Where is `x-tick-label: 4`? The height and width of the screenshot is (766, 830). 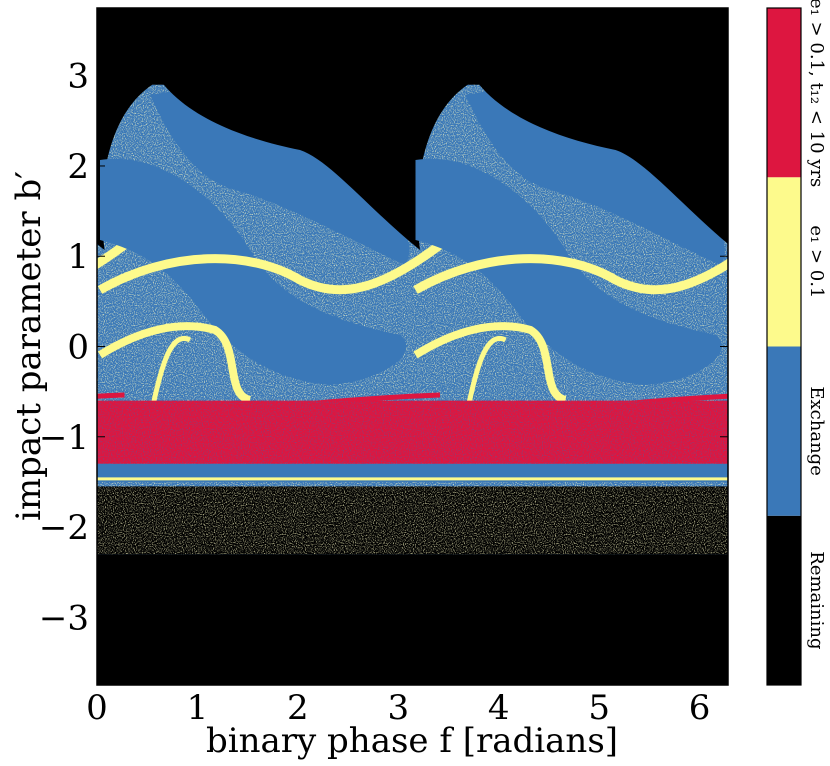
x-tick-label: 4 is located at coordinates (499, 708).